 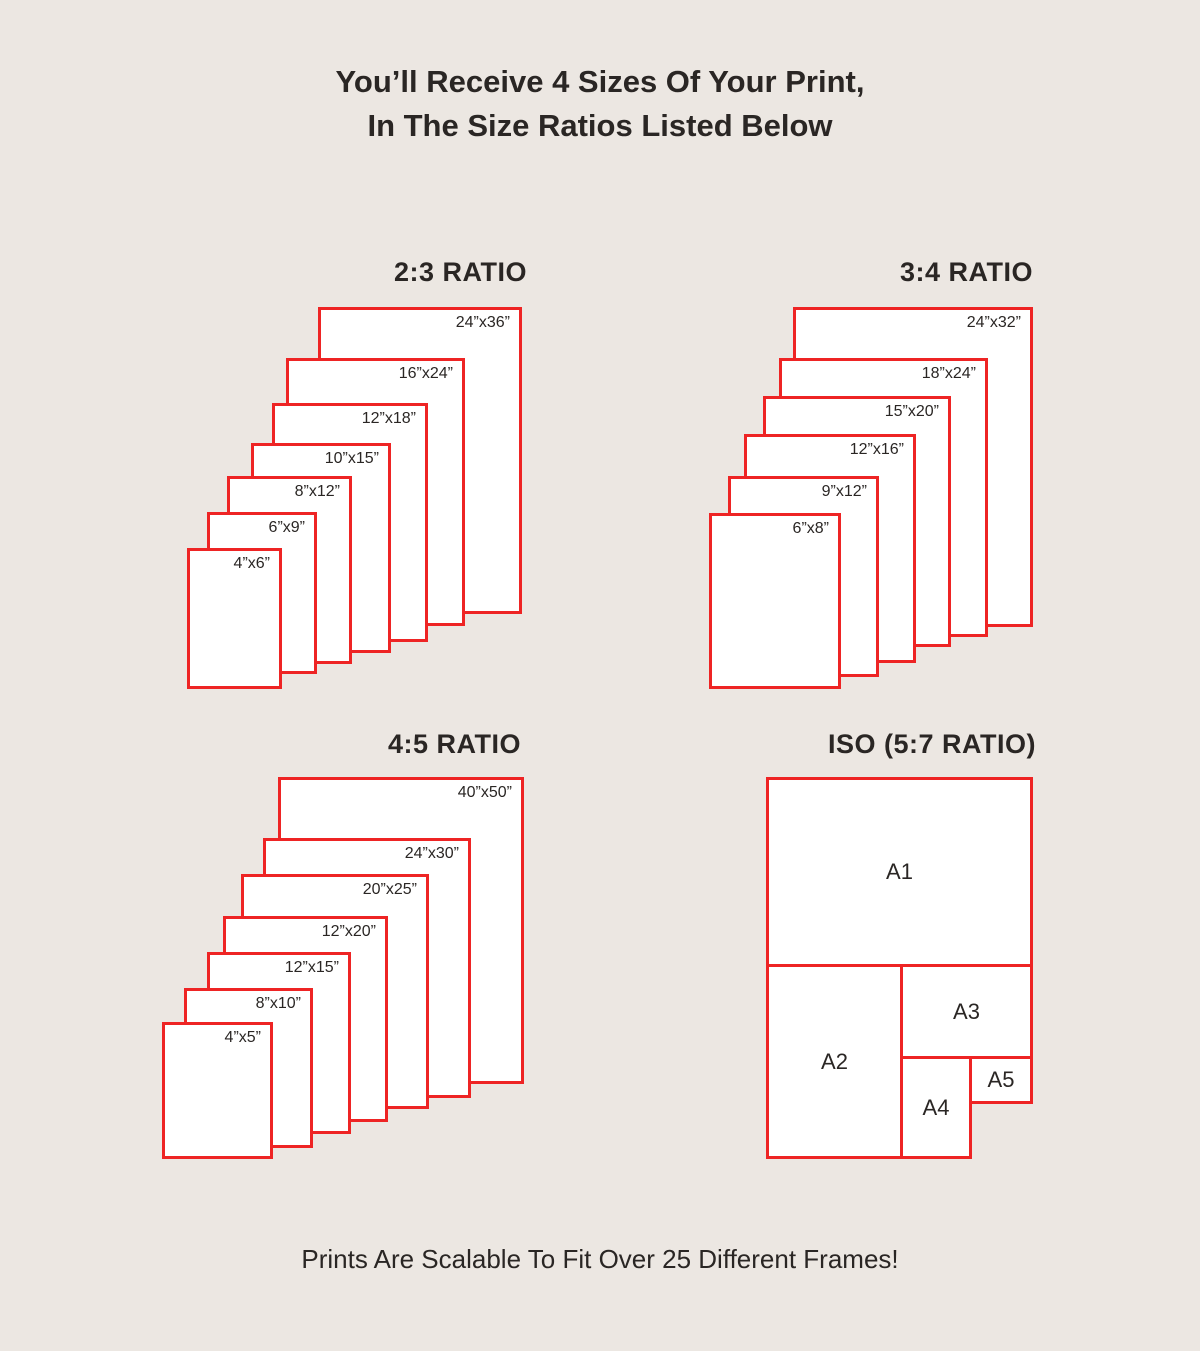 I want to click on iso-paper-rect-a4: A4, so click(x=936, y=1107).